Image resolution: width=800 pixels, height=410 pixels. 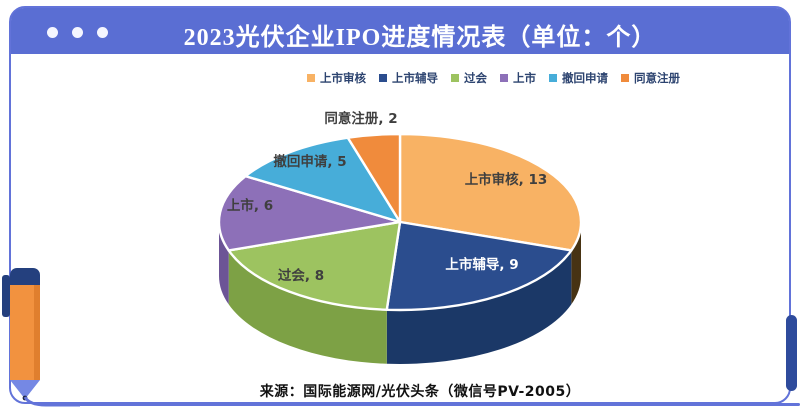 What do you see at coordinates (791, 353) in the screenshot?
I see `scrollbar-thumb` at bounding box center [791, 353].